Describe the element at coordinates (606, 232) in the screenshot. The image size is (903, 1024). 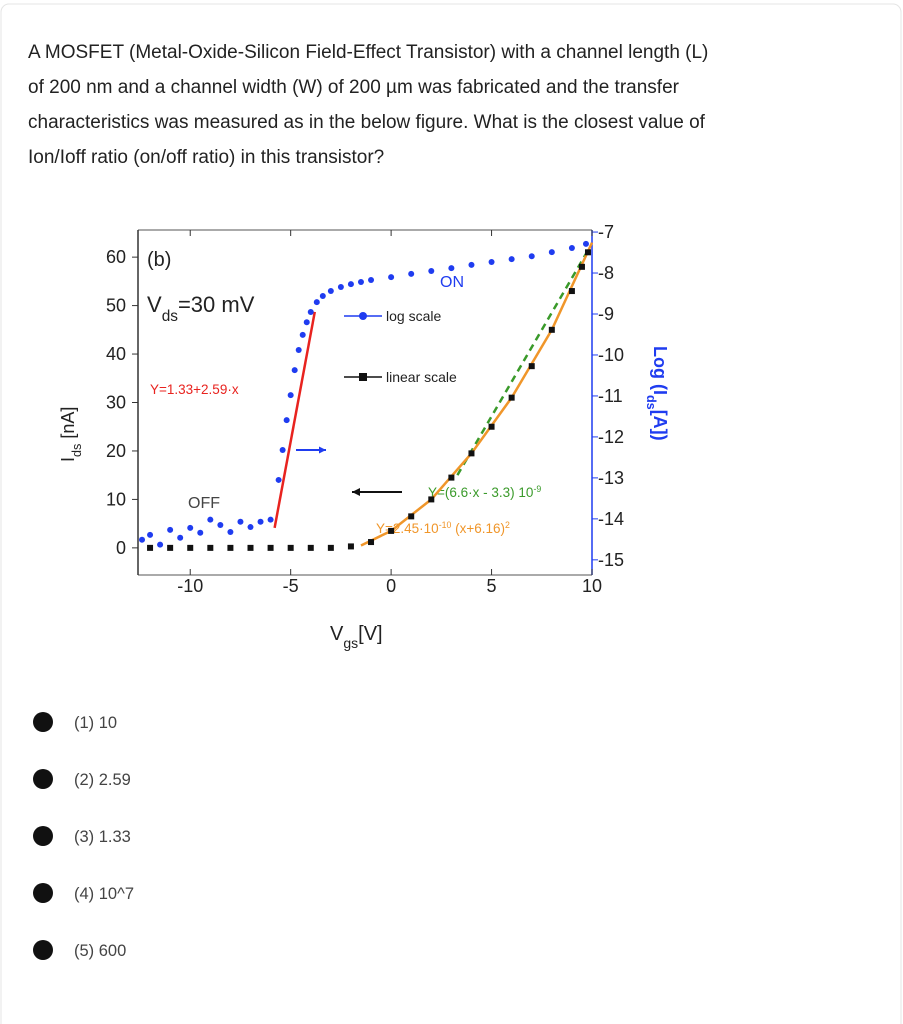
I see `y2-tick-label: -7` at that location.